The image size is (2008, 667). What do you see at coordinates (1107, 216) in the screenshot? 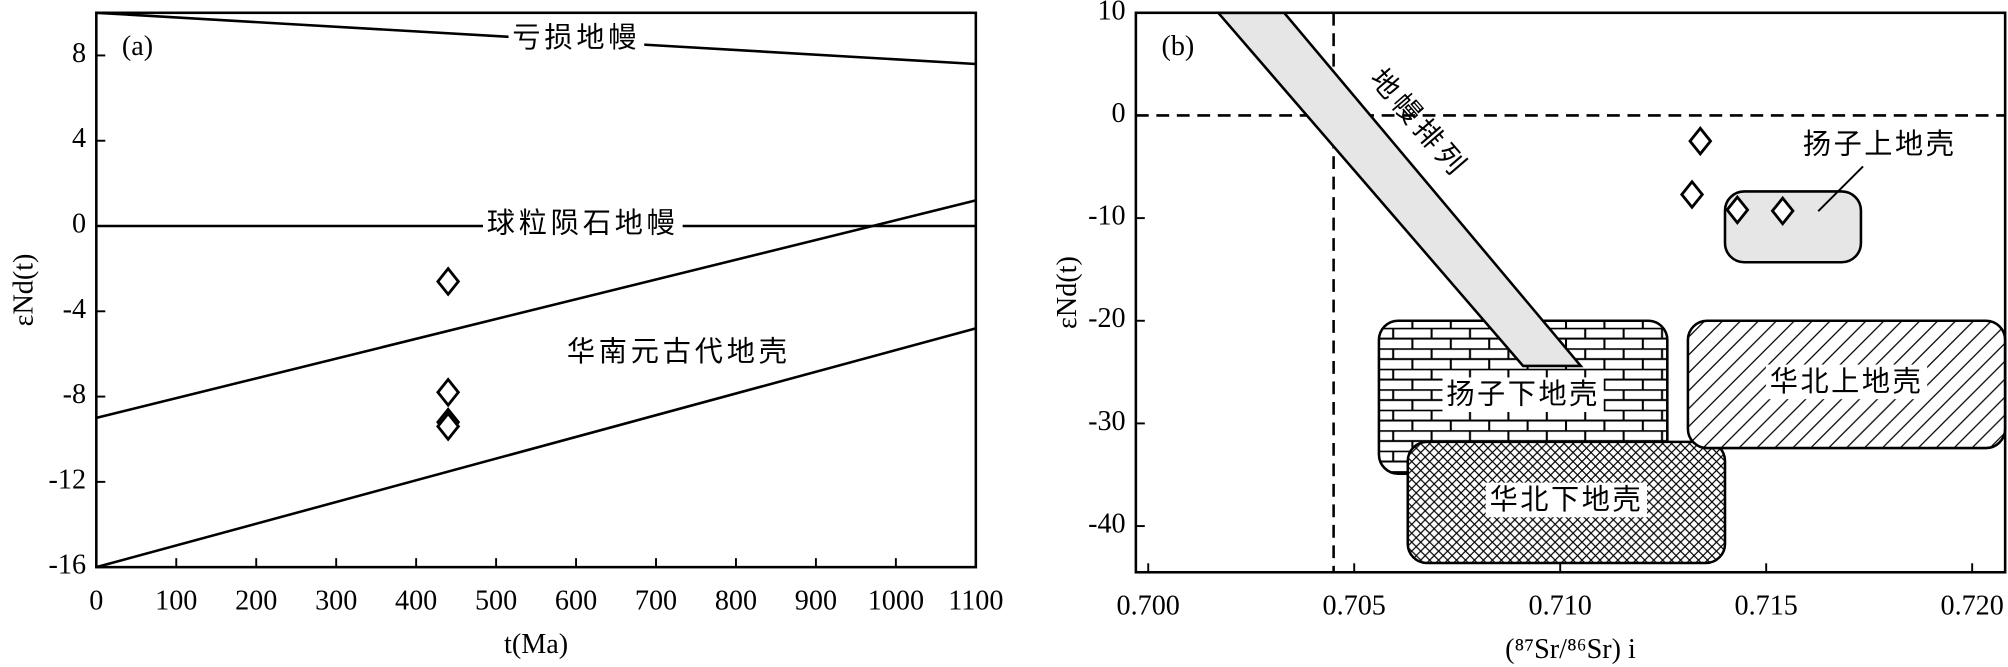
I see `y-tick-label: -10` at bounding box center [1107, 216].